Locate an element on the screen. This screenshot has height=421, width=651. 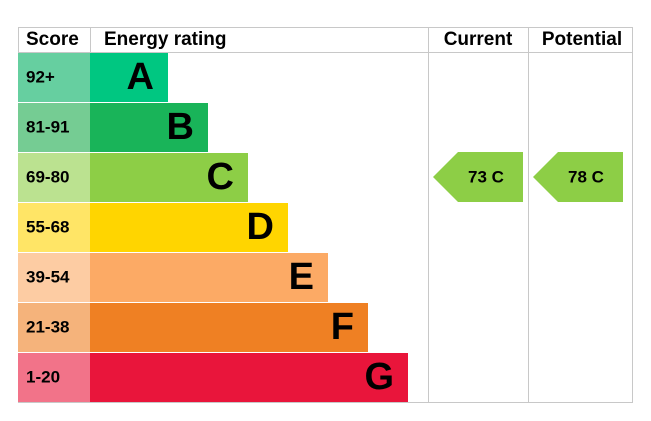
rating-letter: C is located at coordinates (220, 177).